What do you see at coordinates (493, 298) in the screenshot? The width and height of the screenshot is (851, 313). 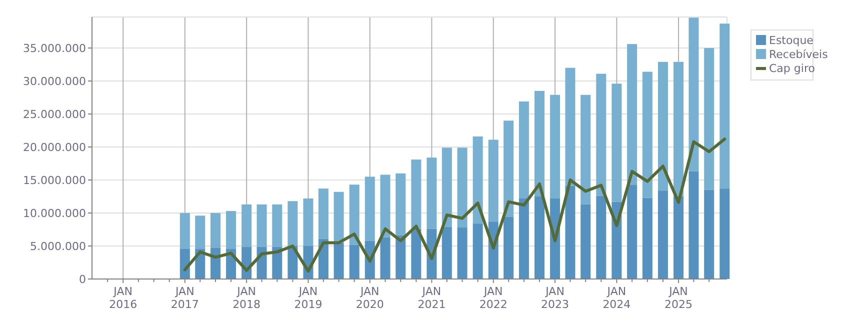 I see `x-tick-label: JAN 2022` at bounding box center [493, 298].